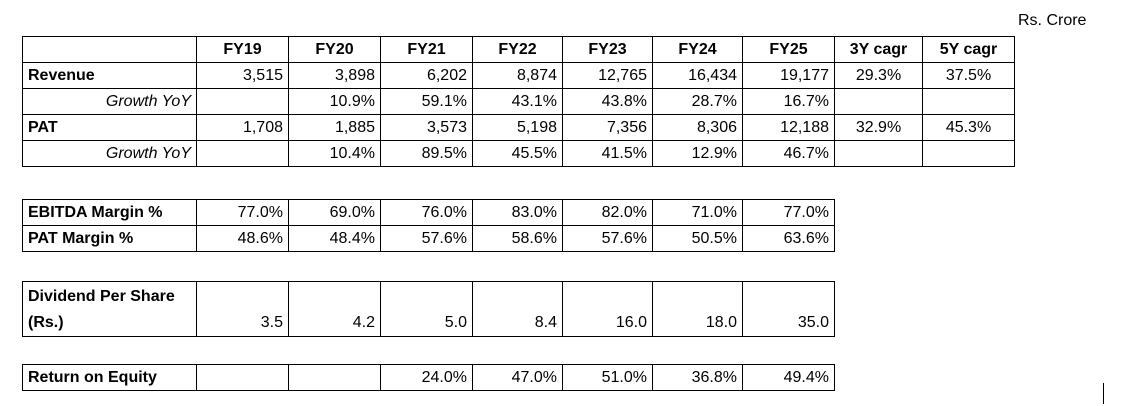  I want to click on table-cell: 3.5, so click(242, 309).